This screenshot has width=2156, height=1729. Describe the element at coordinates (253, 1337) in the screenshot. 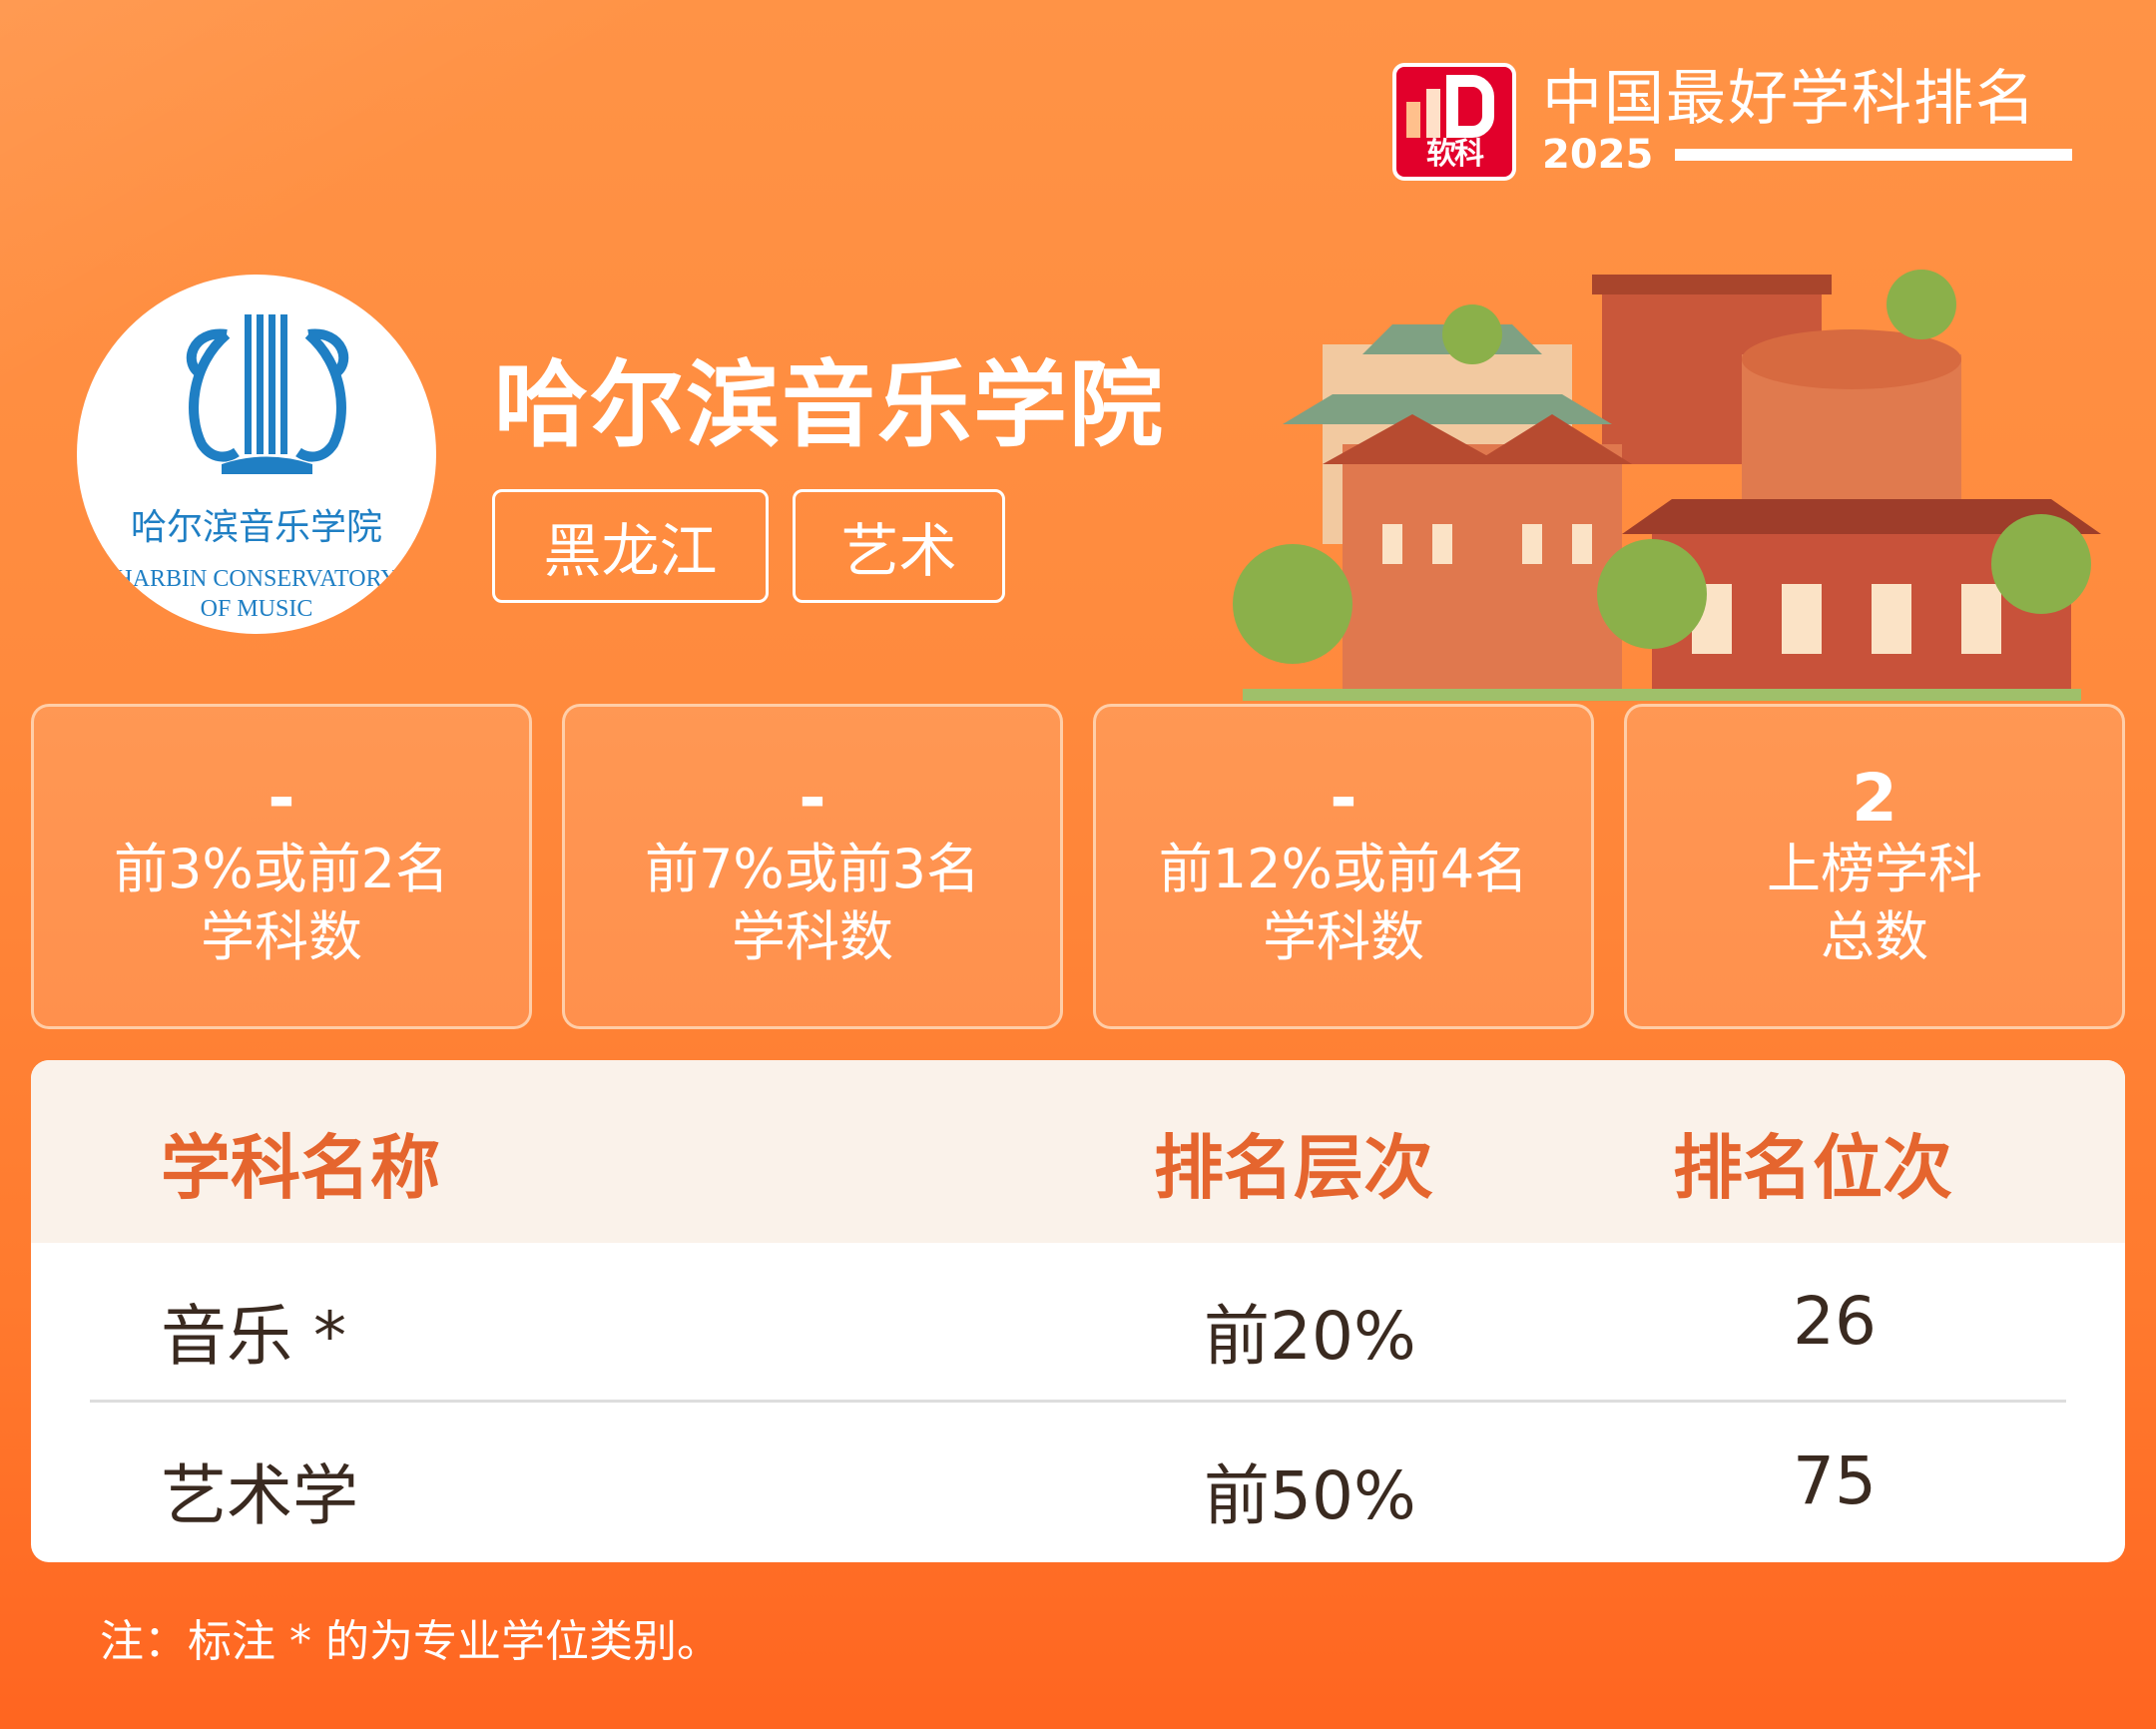

I see `cell-subject: 音乐 *` at that location.